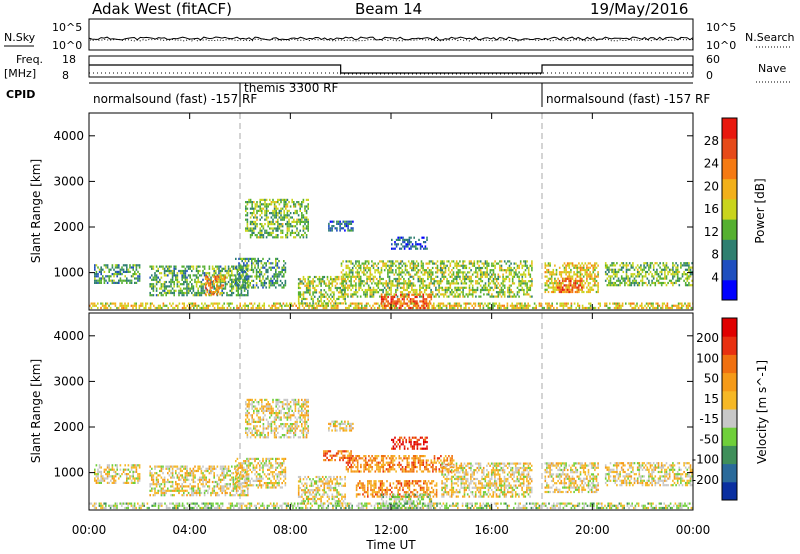 The height and width of the screenshot is (554, 800). Describe the element at coordinates (721, 27) in the screenshot. I see `nsearch-log-top: 10^5` at that location.